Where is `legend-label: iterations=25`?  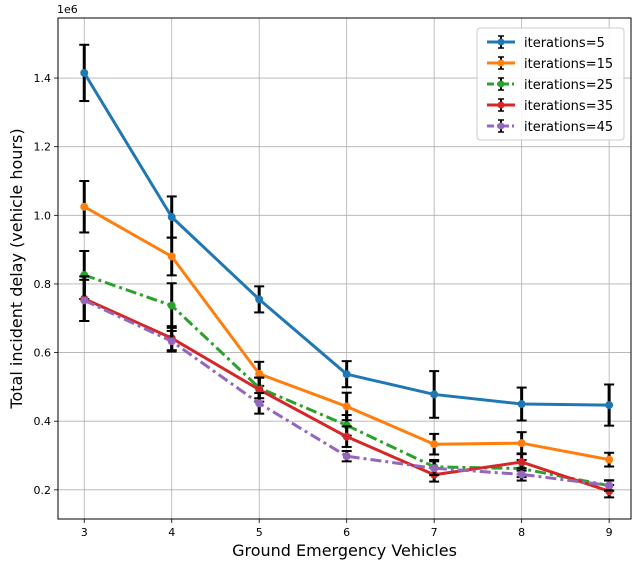
legend-label: iterations=25 is located at coordinates (568, 85).